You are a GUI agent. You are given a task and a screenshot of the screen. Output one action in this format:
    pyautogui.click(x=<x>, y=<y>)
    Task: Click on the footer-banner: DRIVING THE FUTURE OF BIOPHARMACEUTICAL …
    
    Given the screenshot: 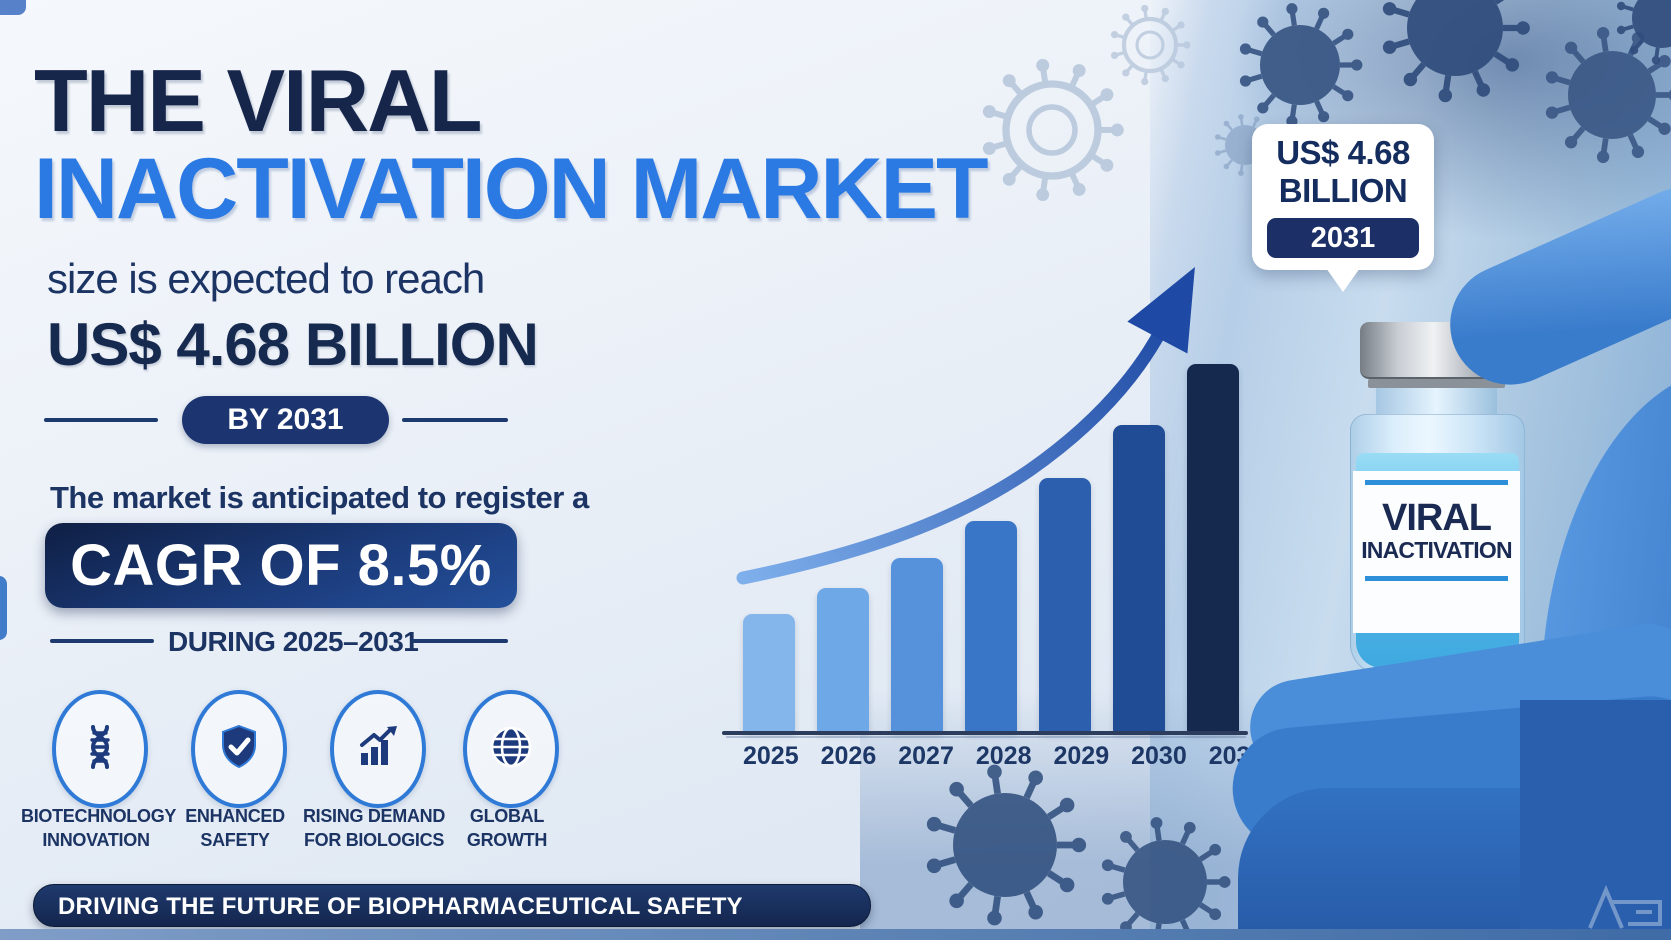 What is the action you would take?
    pyautogui.click(x=452, y=912)
    